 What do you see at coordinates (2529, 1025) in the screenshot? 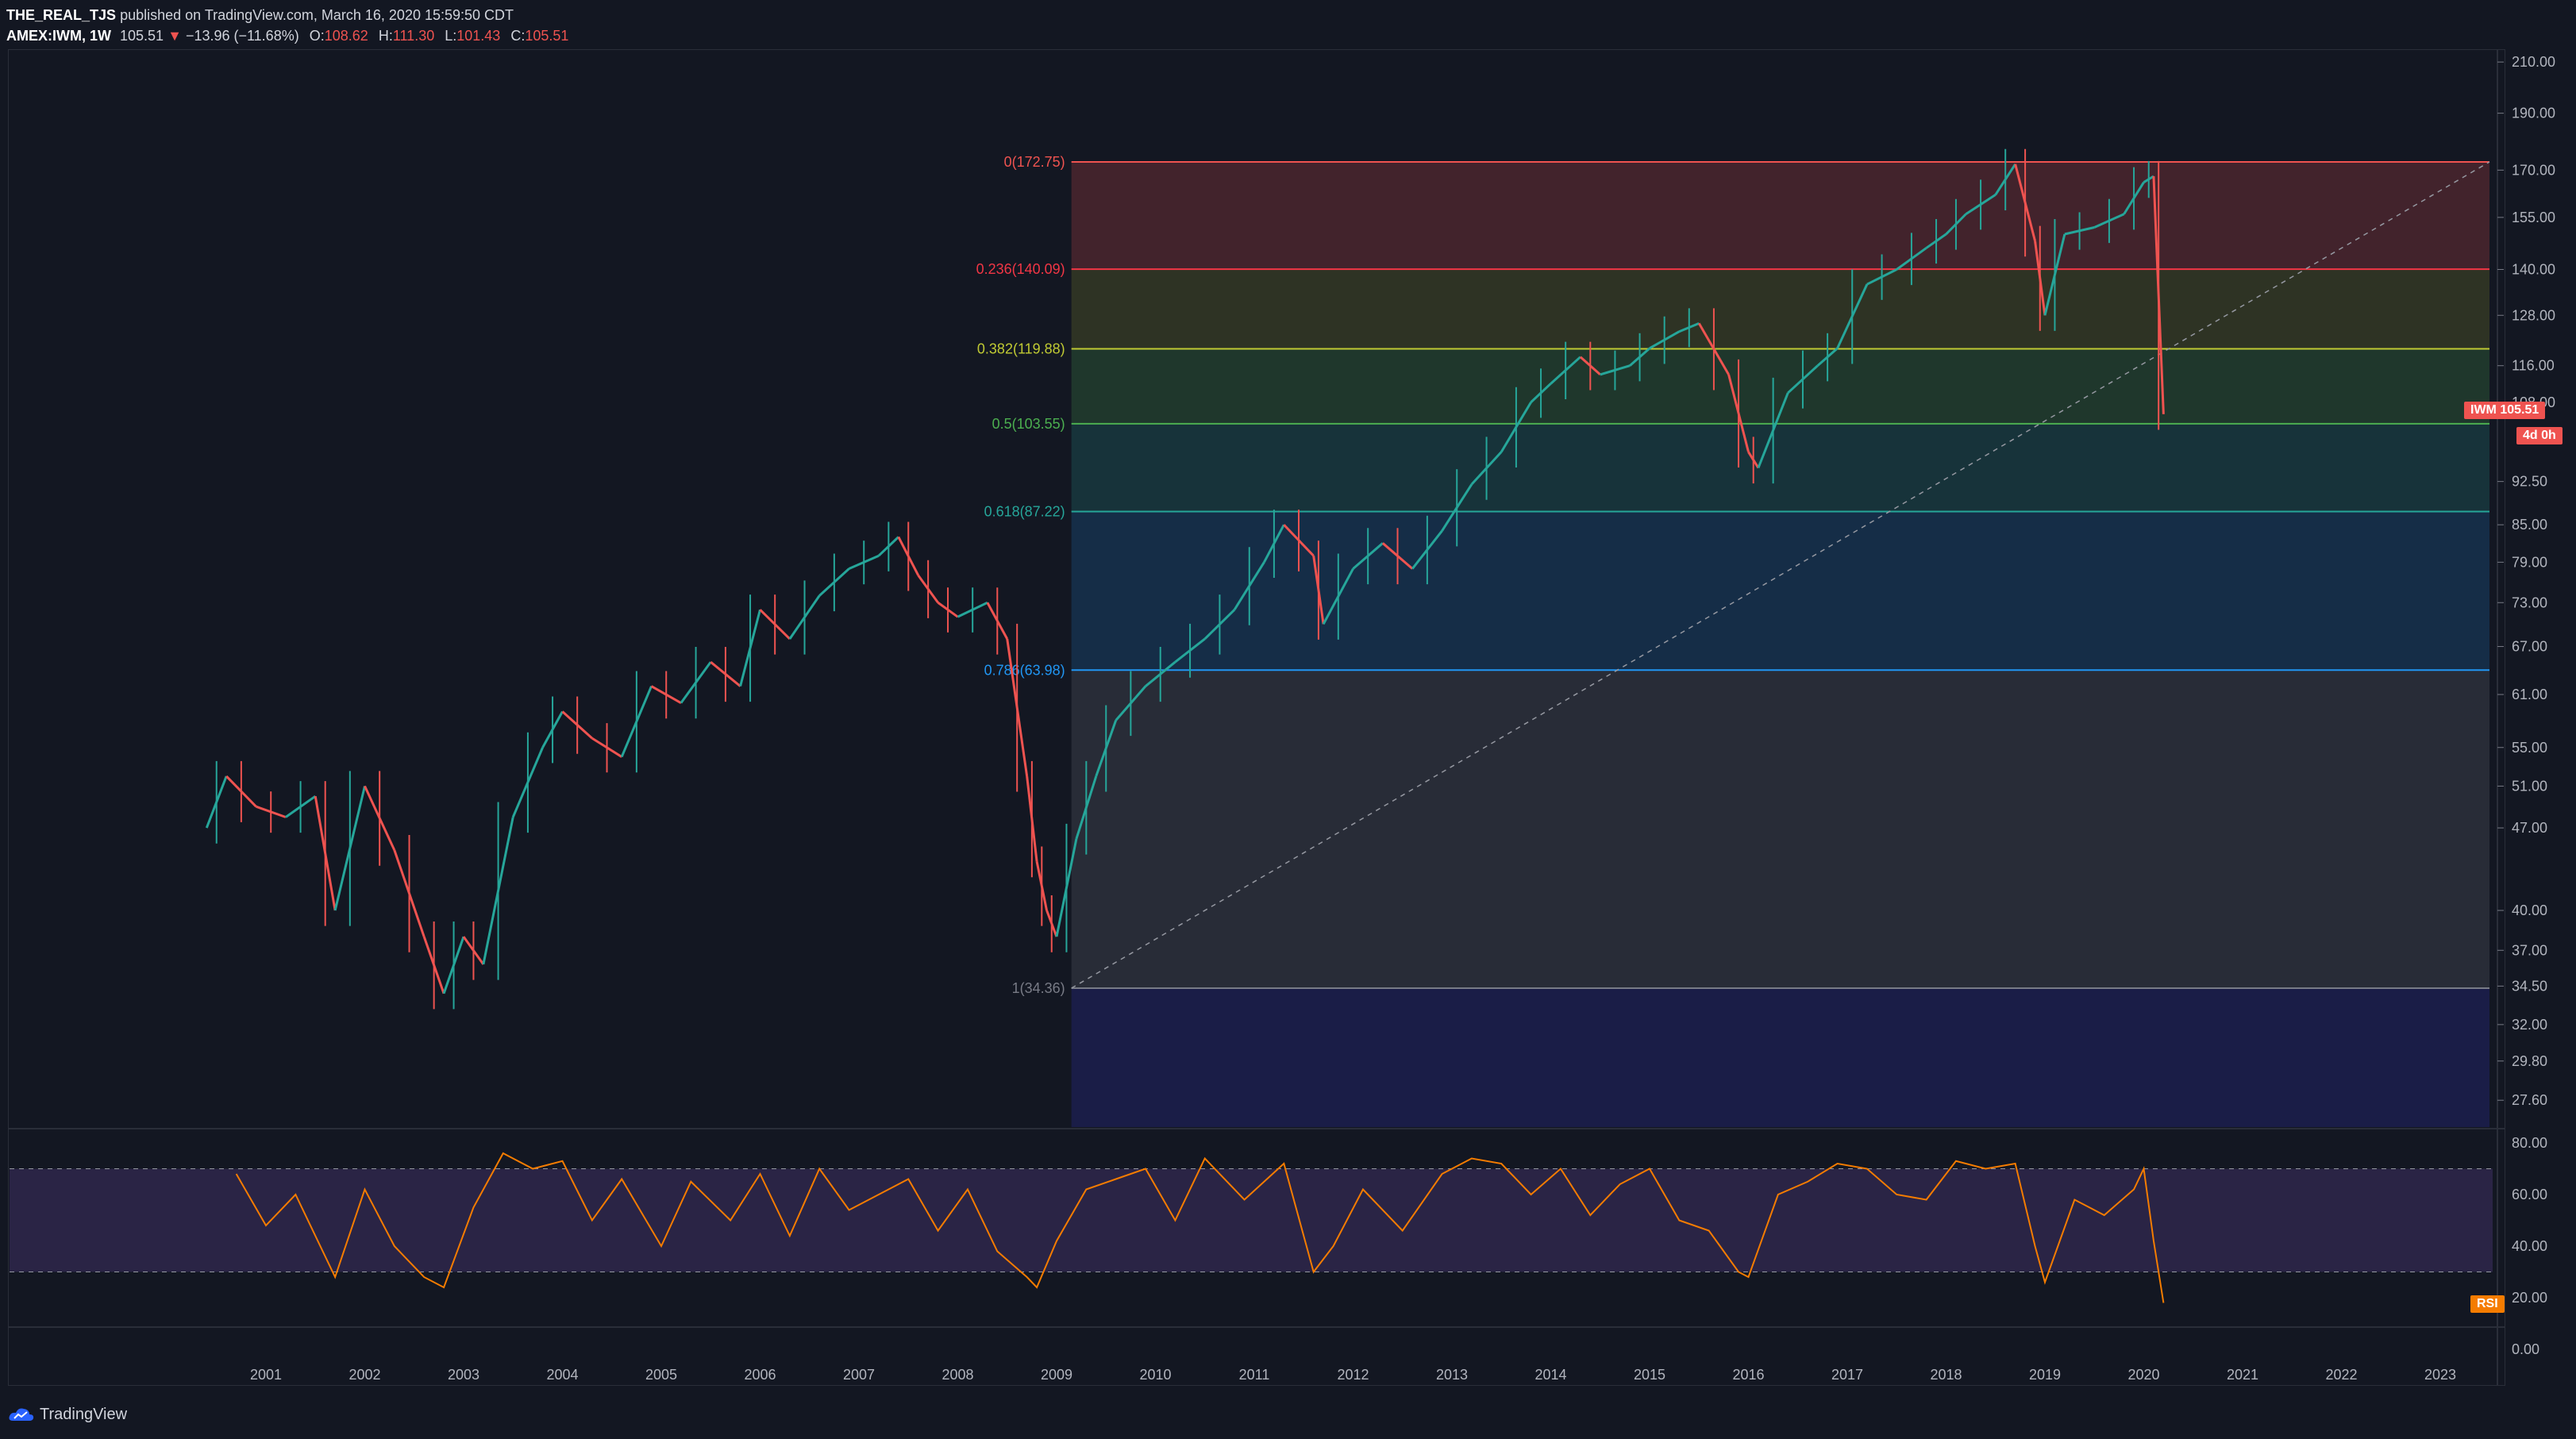
I see `price-axis-label: 32.00` at bounding box center [2529, 1025].